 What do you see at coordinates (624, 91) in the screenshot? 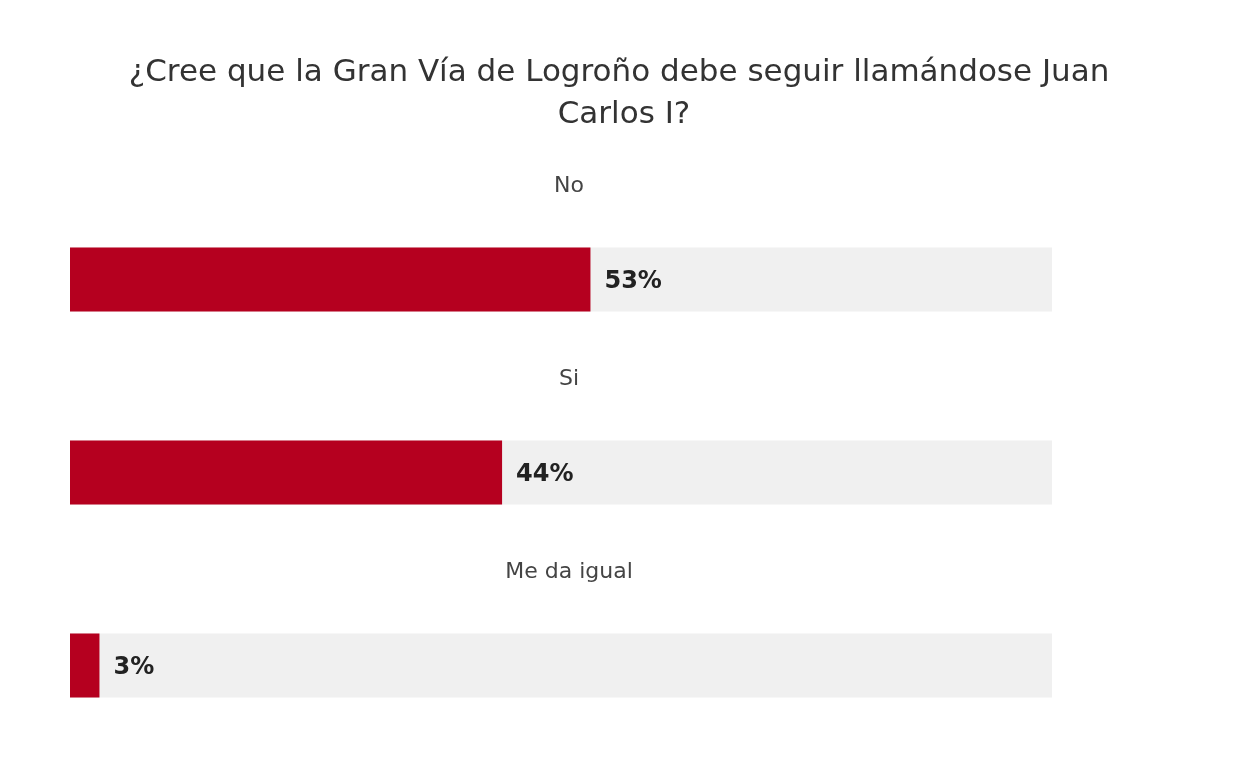
I see `chart-title: ¿Cree que la Gran Vía de Logroño debe seguir llamándose Juan Carlos I?` at bounding box center [624, 91].